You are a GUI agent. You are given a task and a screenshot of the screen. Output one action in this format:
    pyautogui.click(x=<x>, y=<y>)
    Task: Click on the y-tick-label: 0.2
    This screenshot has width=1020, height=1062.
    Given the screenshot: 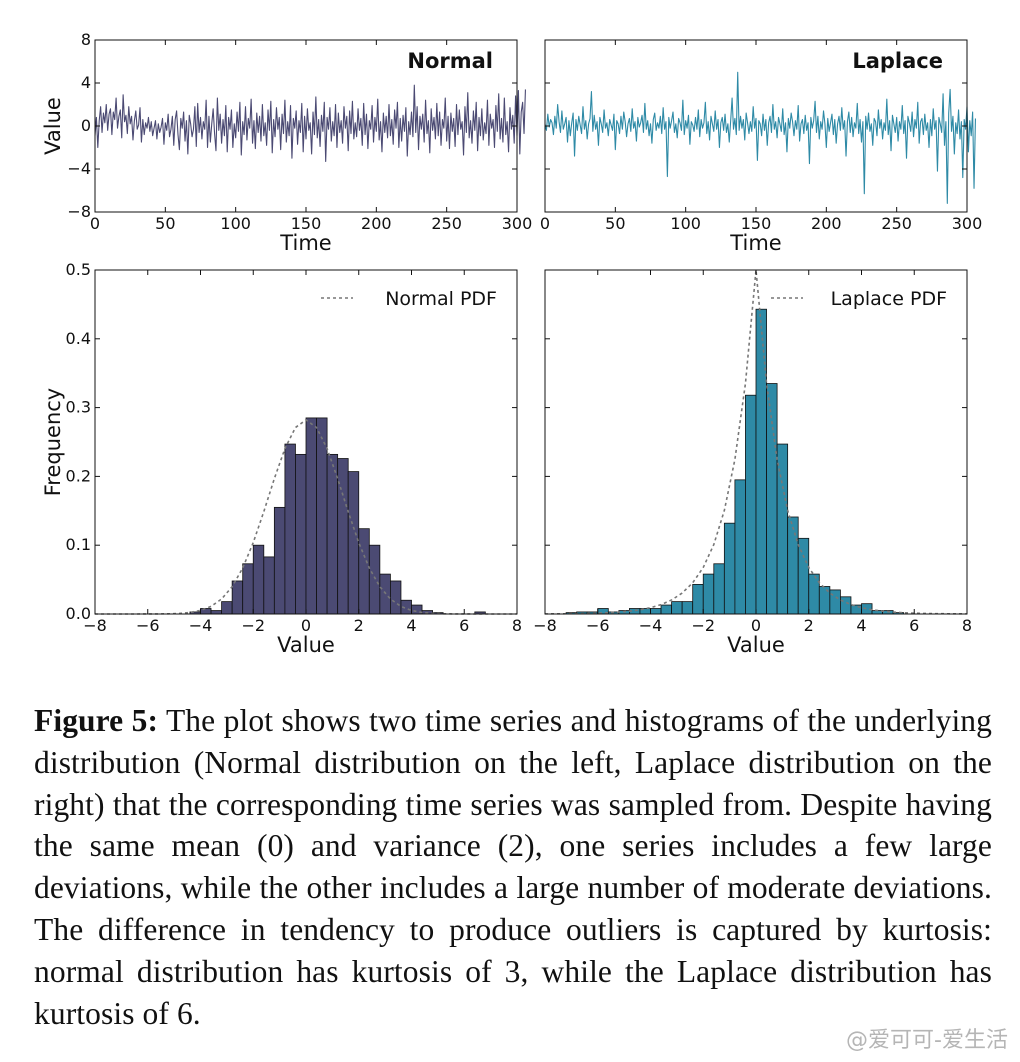 What is the action you would take?
    pyautogui.click(x=78, y=475)
    